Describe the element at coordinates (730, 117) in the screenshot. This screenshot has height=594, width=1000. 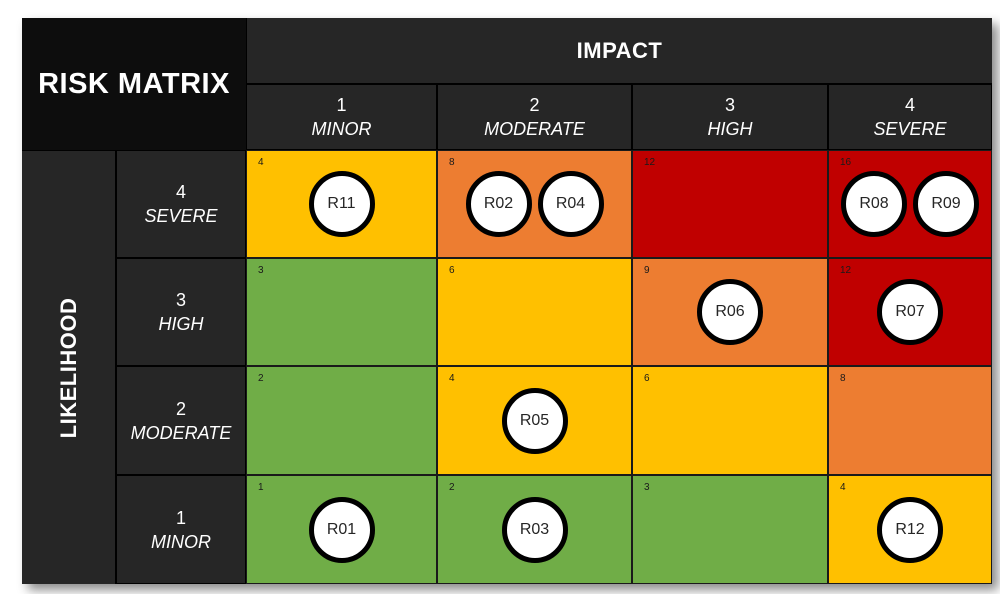
I see `impact-level-3: 3 HIGH` at that location.